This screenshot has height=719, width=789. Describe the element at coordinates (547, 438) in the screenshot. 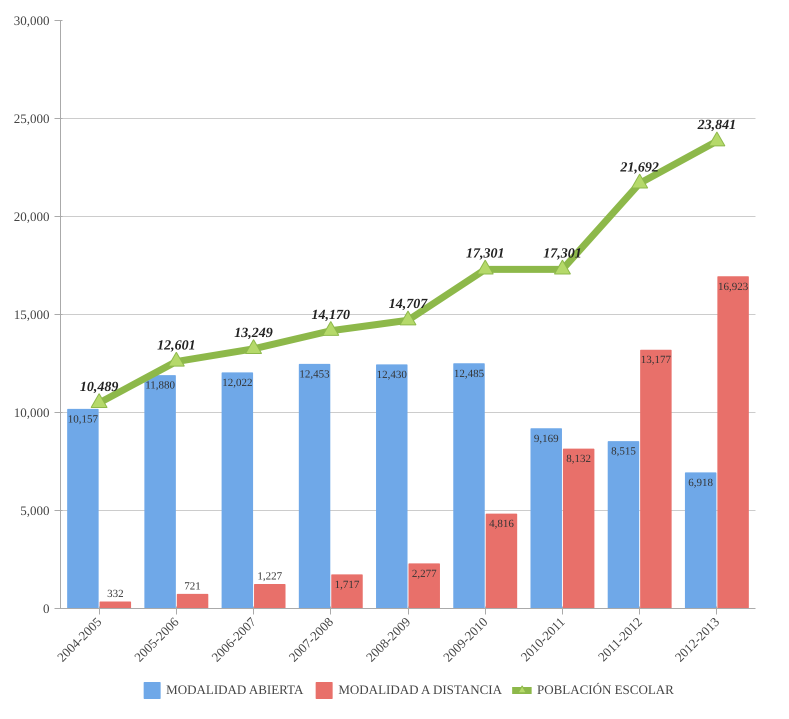

I see `data-label: 9,169` at that location.